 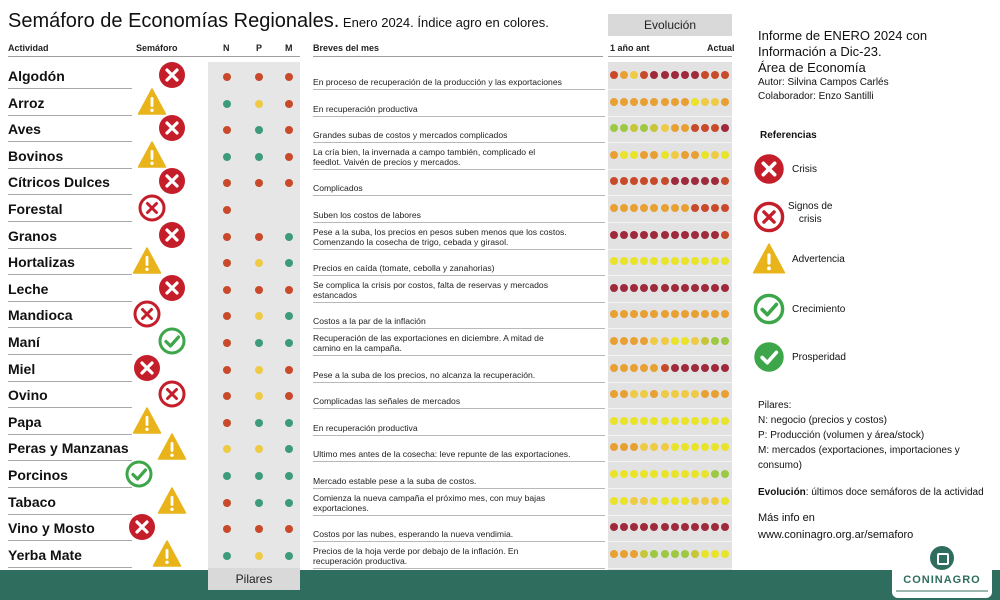 What do you see at coordinates (335, 294) in the screenshot?
I see `brief-line: estancados` at bounding box center [335, 294].